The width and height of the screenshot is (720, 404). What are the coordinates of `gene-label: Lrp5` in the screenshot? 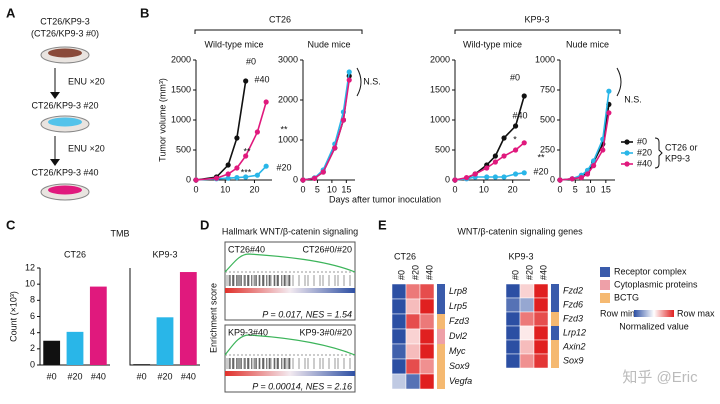 It's located at (458, 306).